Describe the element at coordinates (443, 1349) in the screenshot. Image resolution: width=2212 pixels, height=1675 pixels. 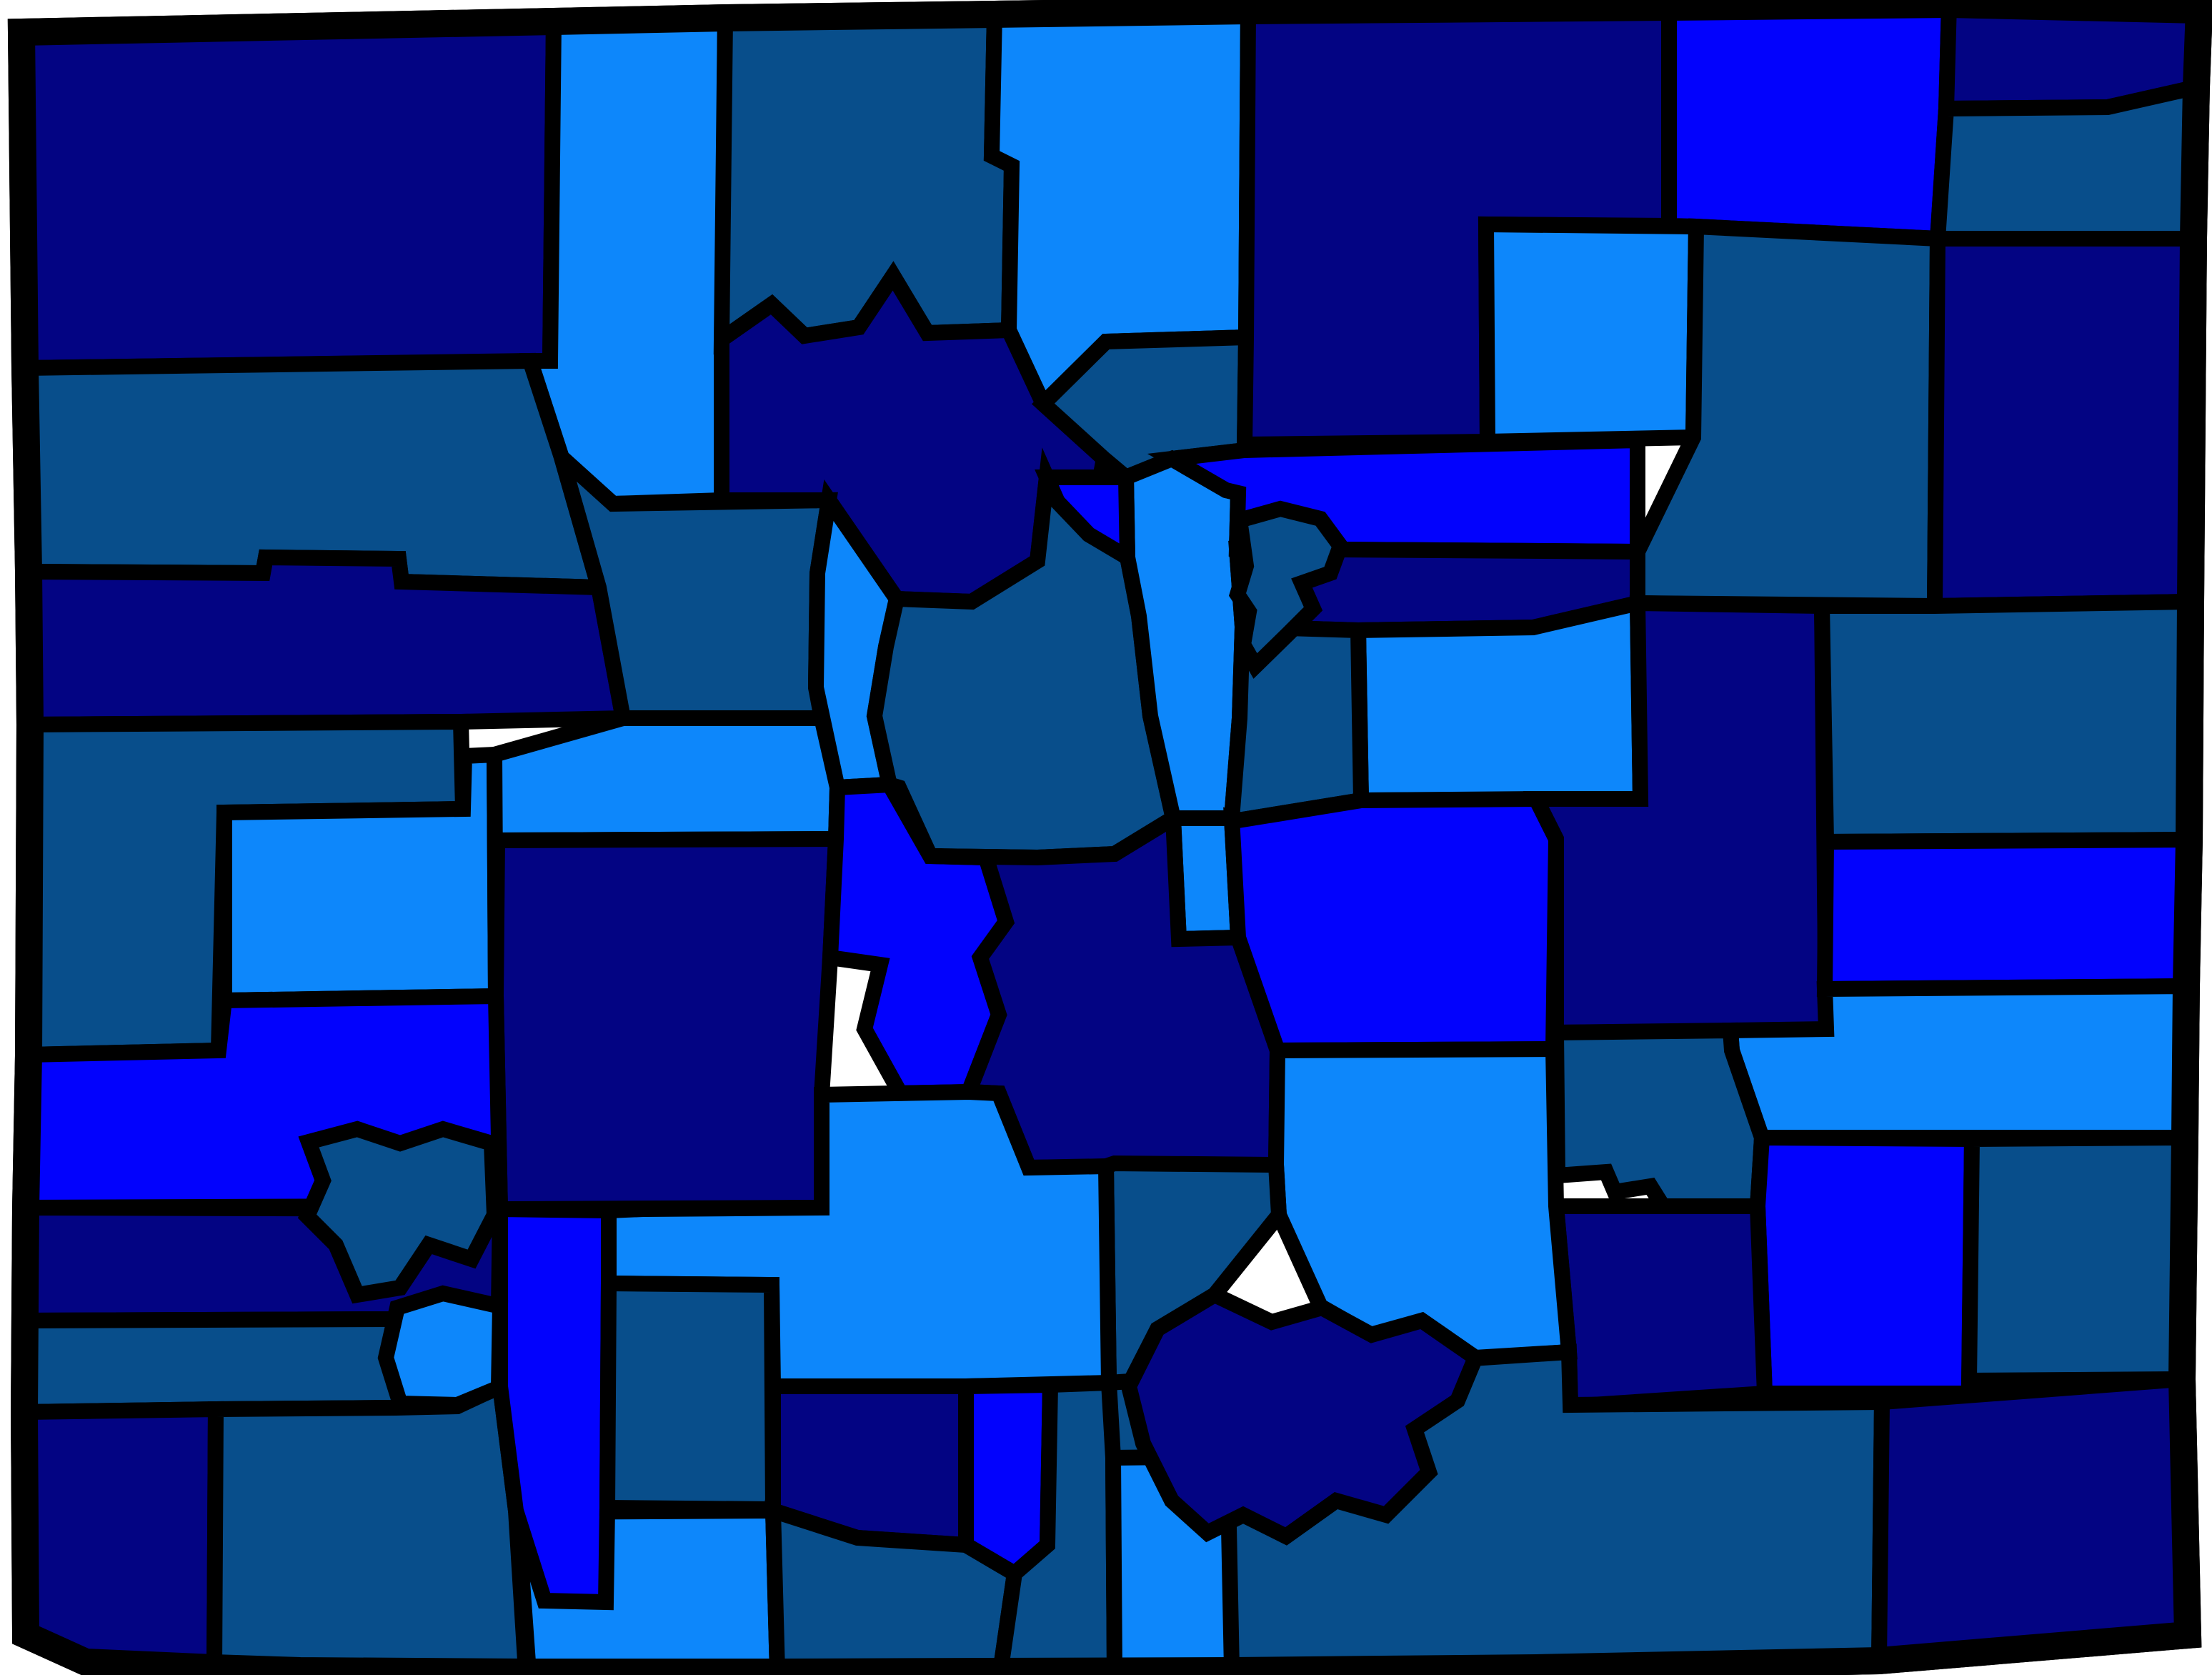
I see `county-san-juan` at that location.